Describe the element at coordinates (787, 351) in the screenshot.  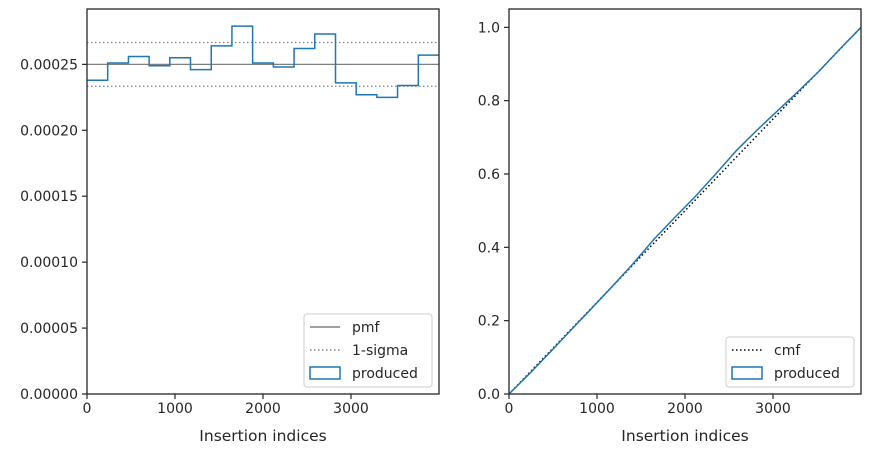
I see `legend-label-cmf: cmf` at that location.